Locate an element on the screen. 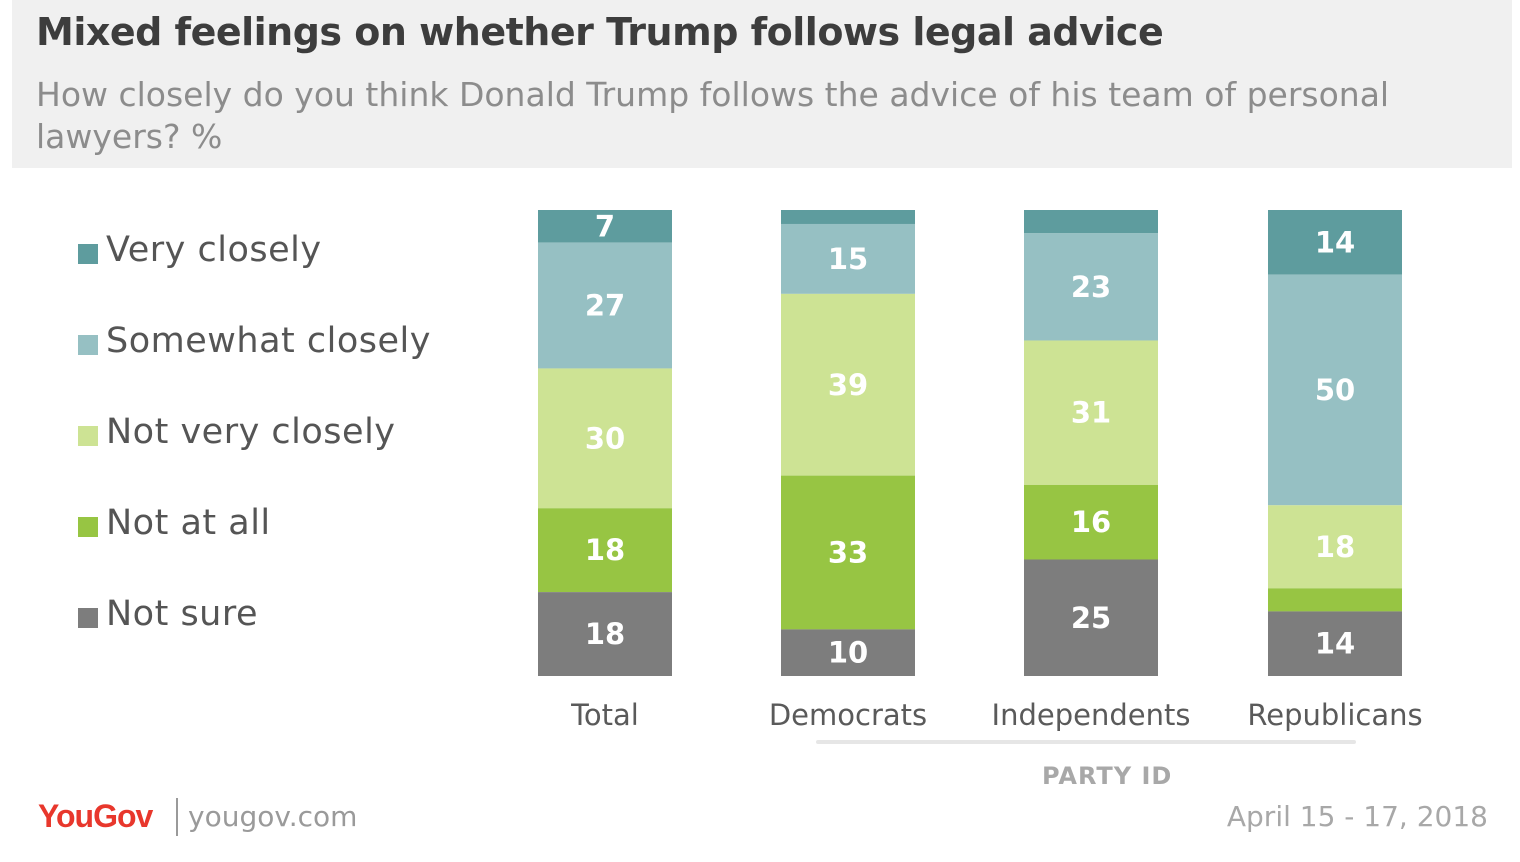 This screenshot has width=1520, height=862. category-label: Democrats is located at coordinates (848, 715).